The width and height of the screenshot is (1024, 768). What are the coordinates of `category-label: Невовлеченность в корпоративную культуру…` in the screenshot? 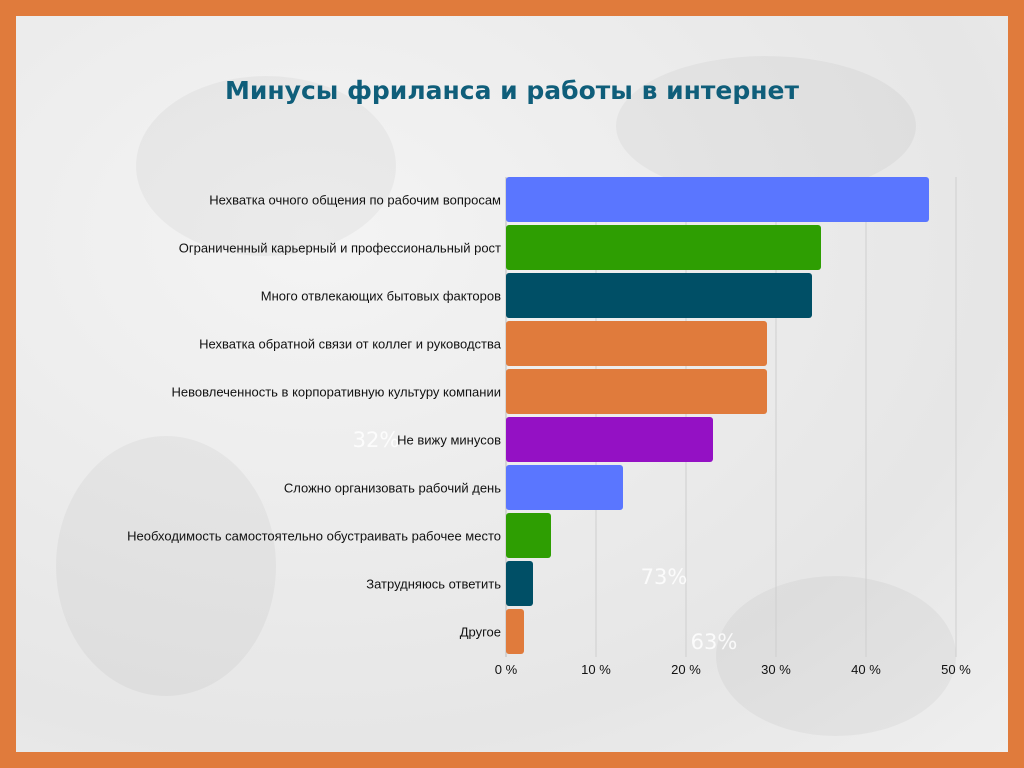 It's located at (336, 392).